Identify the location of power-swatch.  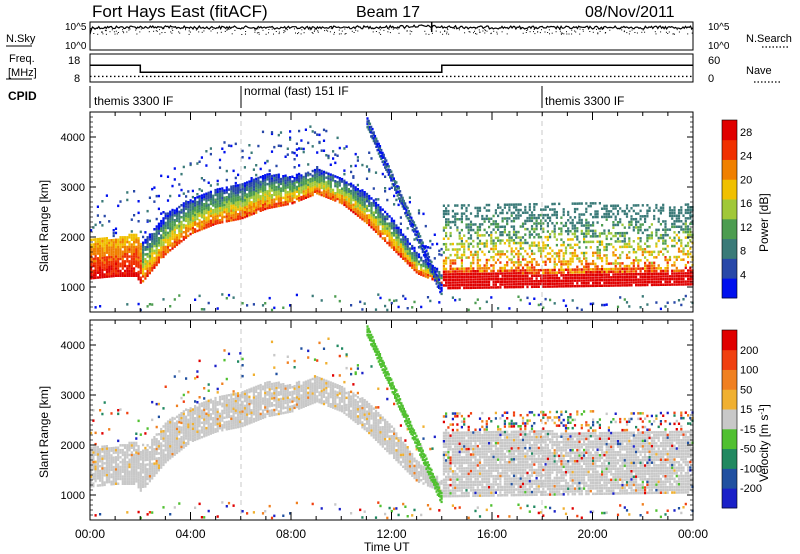
(729, 130).